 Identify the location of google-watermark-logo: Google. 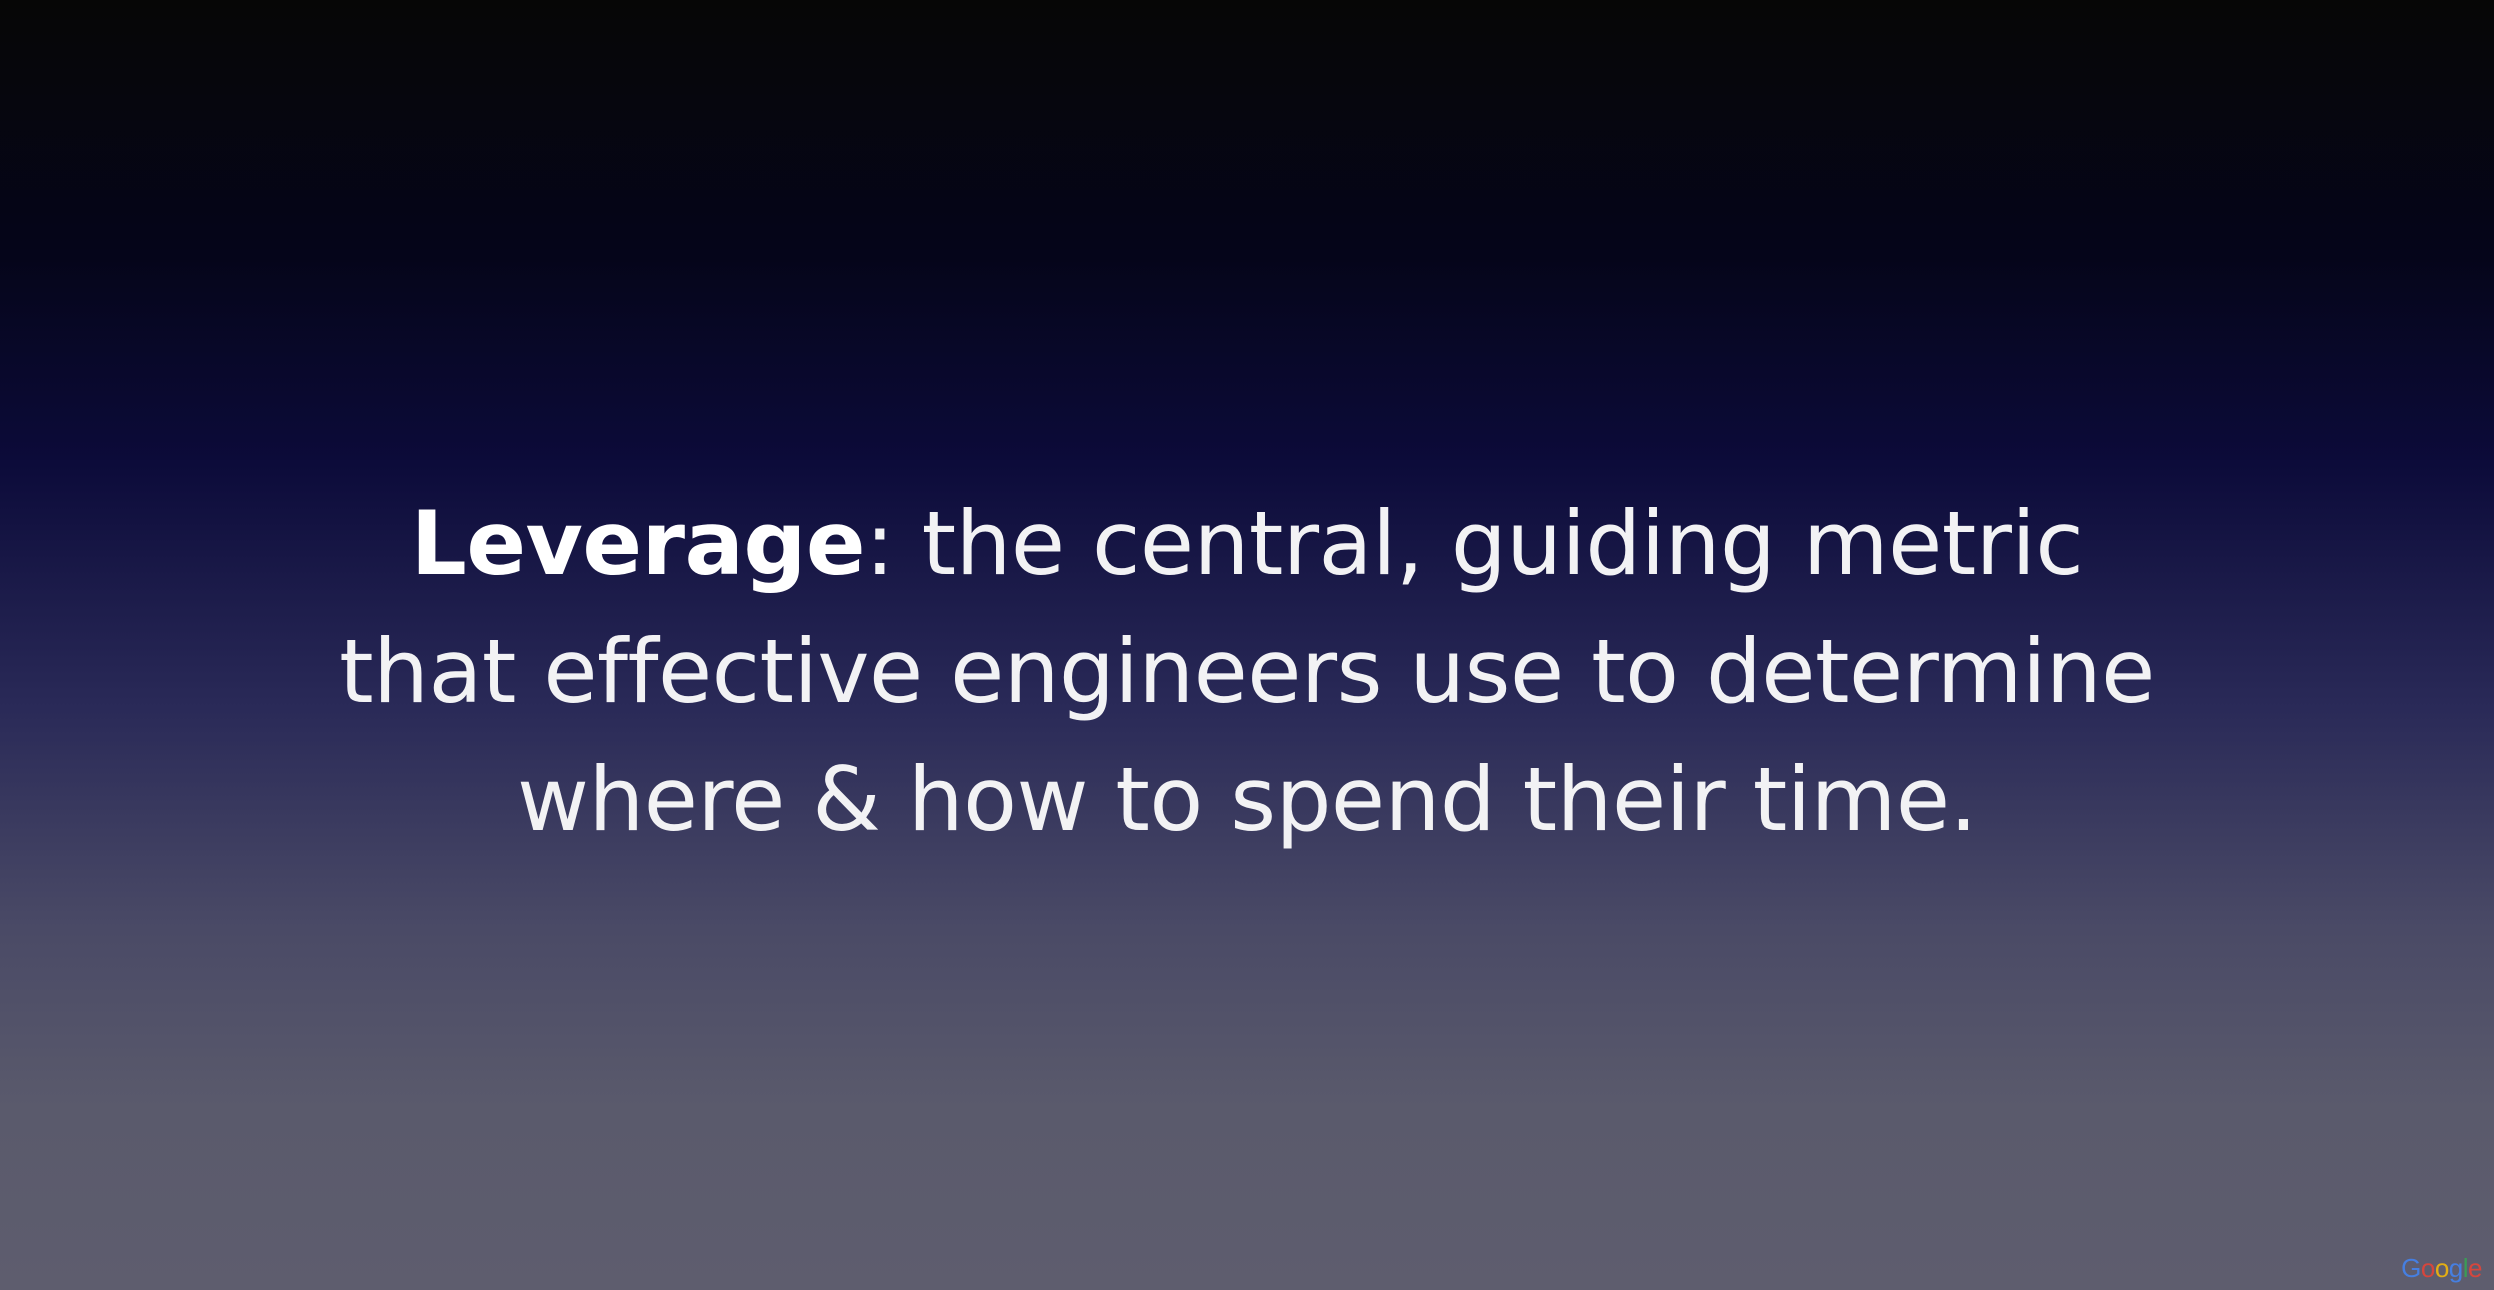
(2441, 1268).